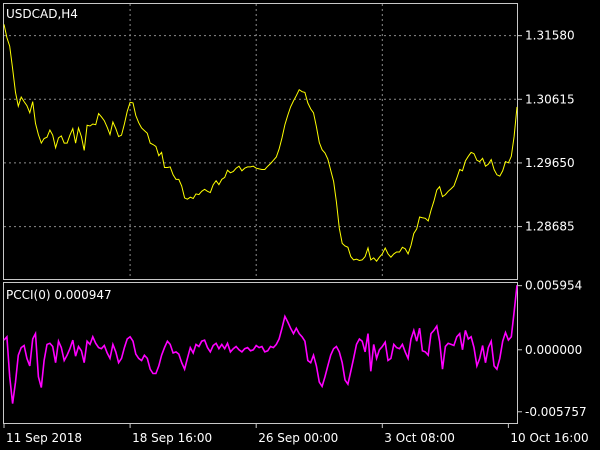 The width and height of the screenshot is (600, 450). Describe the element at coordinates (550, 227) in the screenshot. I see `y-tick-label: 1.28685` at that location.